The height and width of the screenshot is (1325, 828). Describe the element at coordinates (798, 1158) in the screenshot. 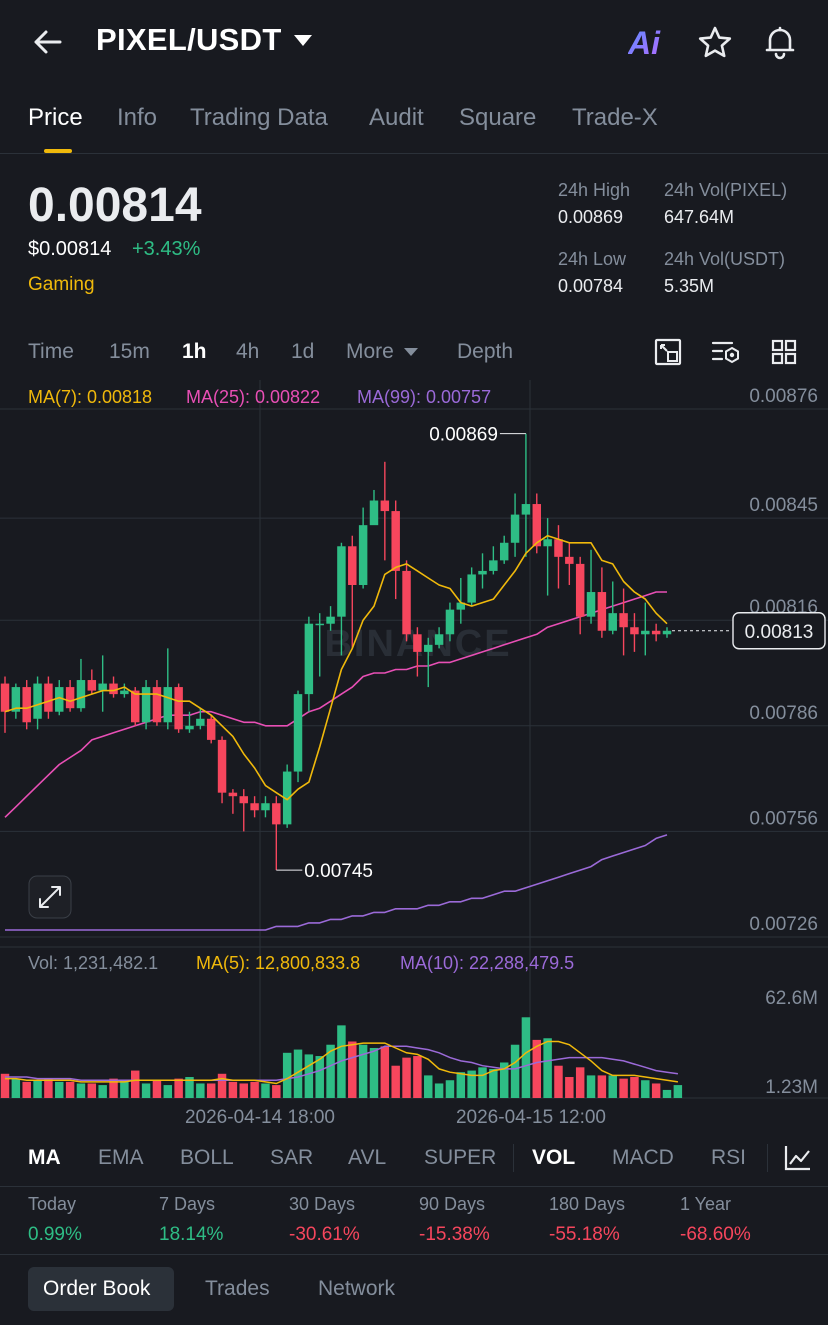

I see `indicator-settings-icon` at that location.